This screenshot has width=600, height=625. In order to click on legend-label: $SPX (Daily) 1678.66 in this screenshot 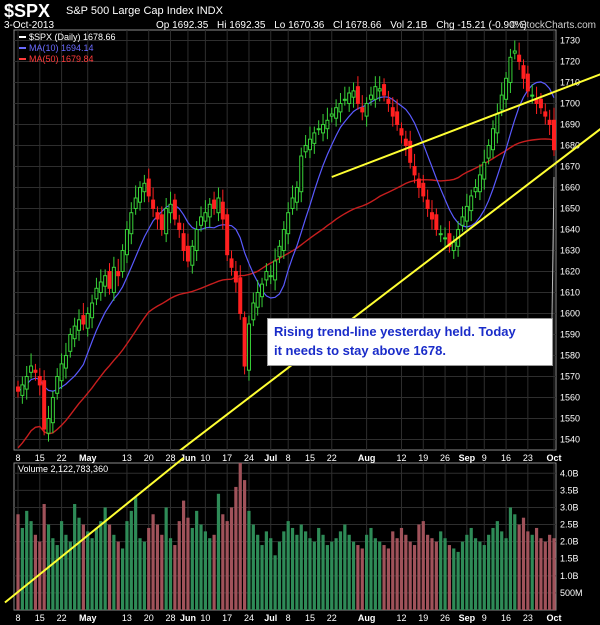, I will do `click(72, 37)`.